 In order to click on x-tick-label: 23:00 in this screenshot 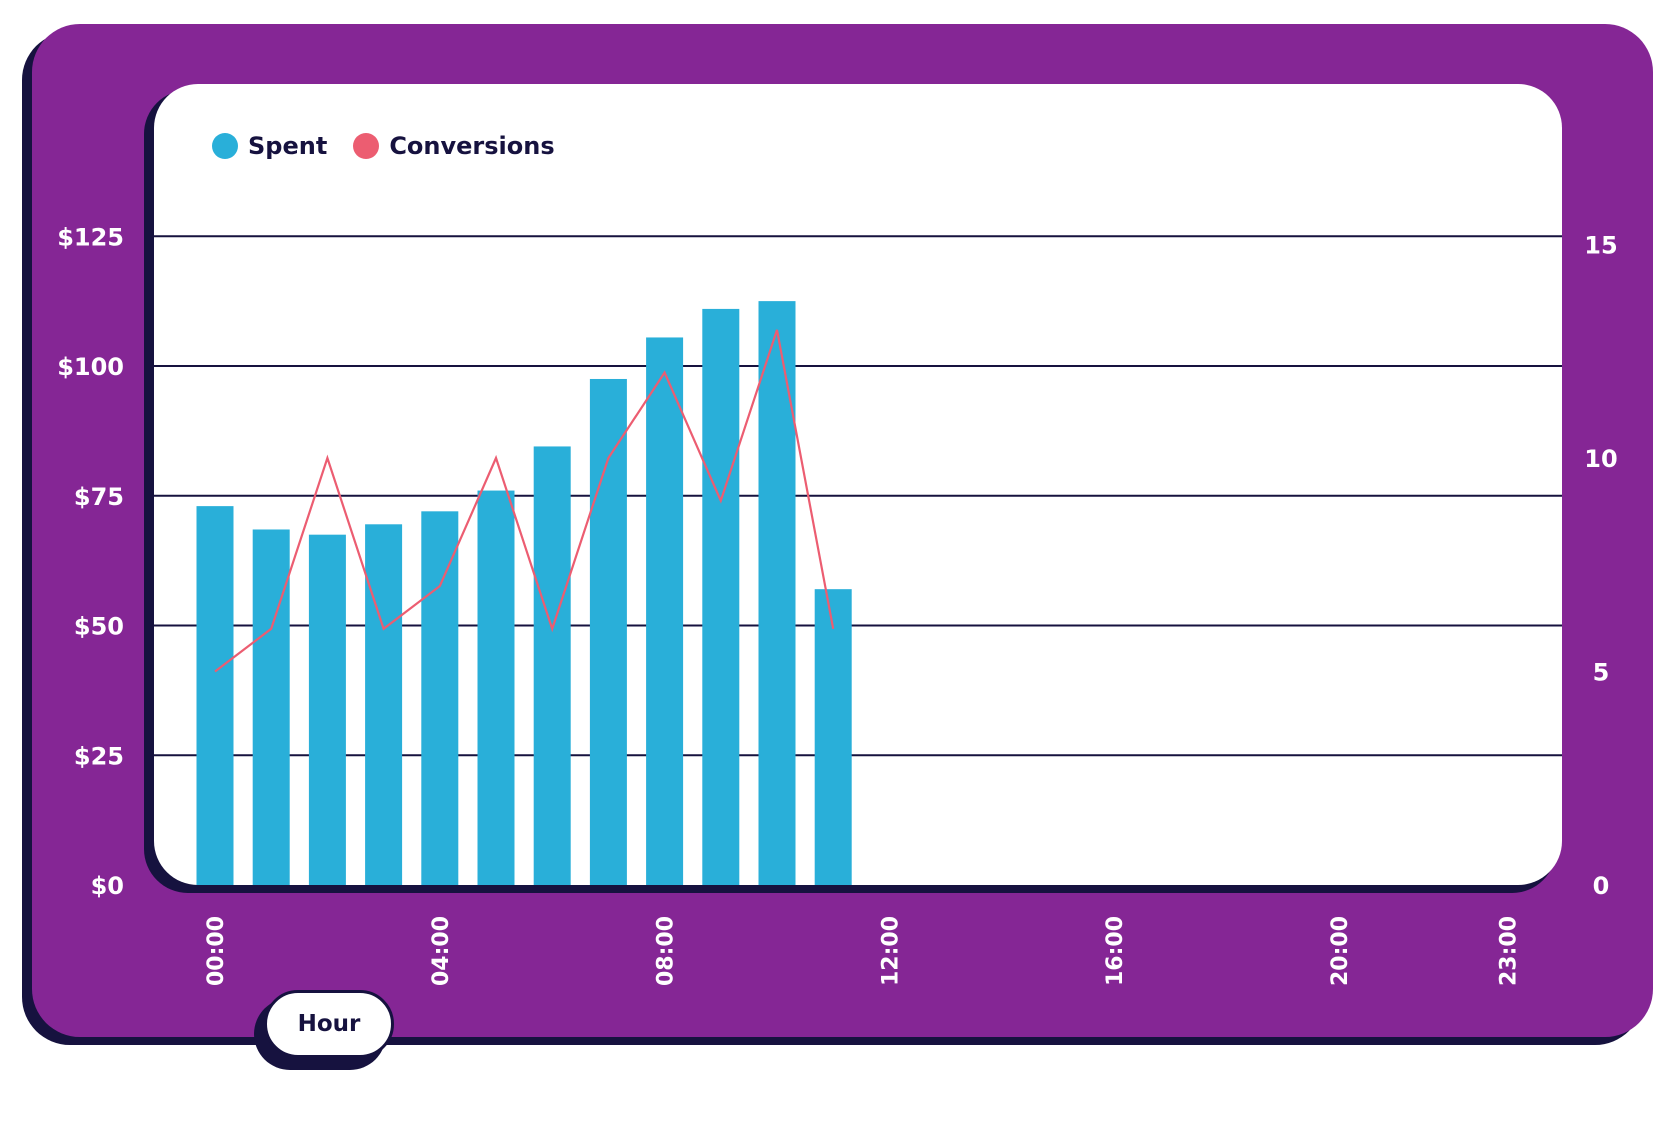, I will do `click(1509, 951)`.